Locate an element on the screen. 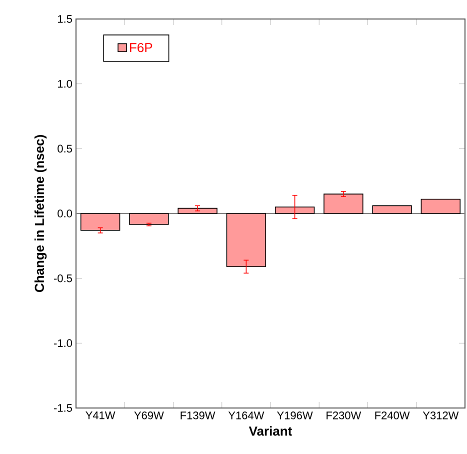 The image size is (467, 454). y-tick-label: 0.0 is located at coordinates (65, 214).